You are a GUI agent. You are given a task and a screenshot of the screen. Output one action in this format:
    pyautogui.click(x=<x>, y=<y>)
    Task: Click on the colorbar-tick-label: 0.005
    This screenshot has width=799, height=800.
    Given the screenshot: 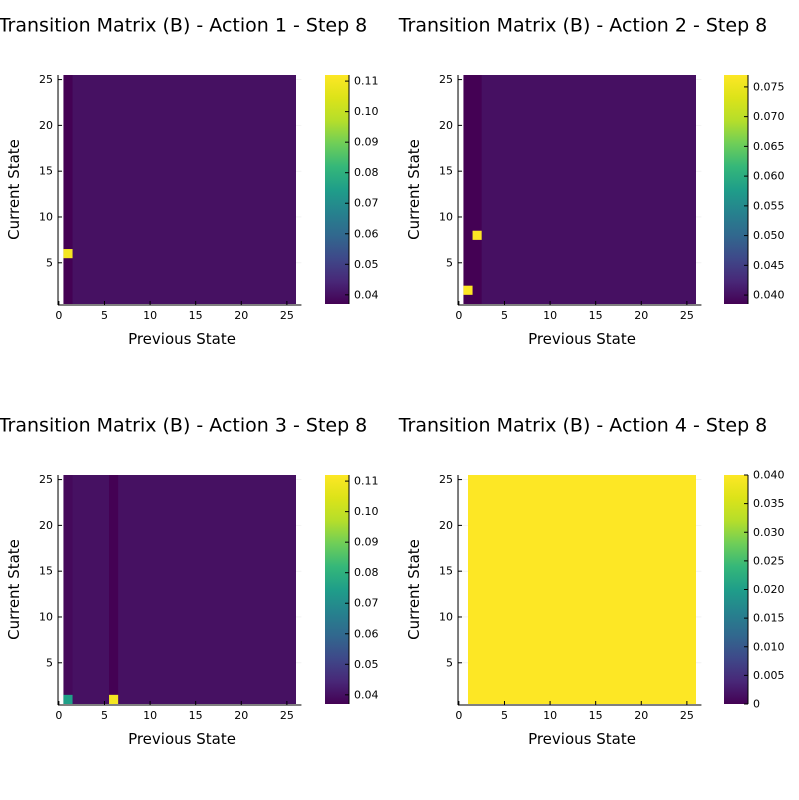 What is the action you would take?
    pyautogui.click(x=769, y=675)
    